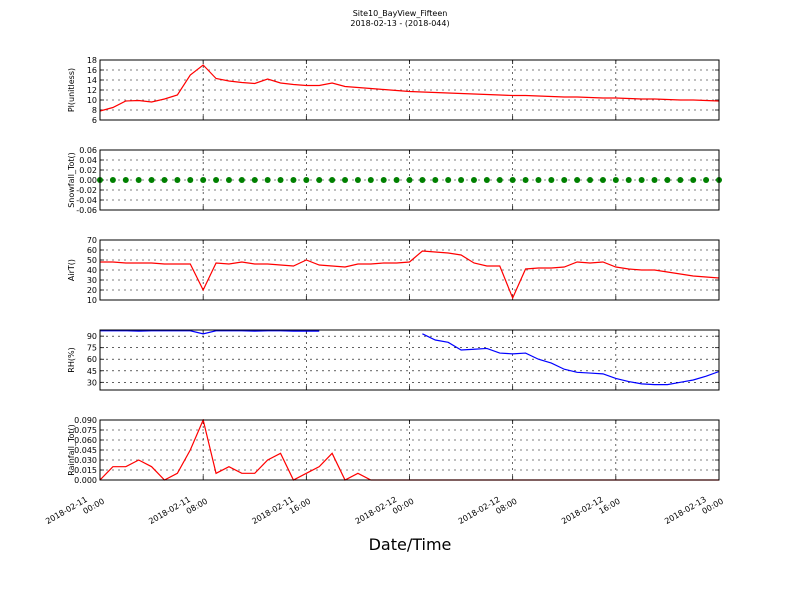  What do you see at coordinates (92, 270) in the screenshot?
I see `y-tick-label: 40` at bounding box center [92, 270].